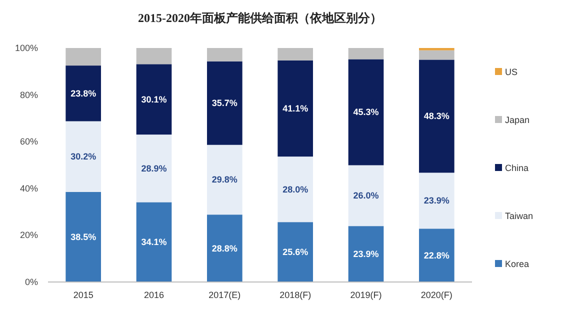 This screenshot has width=574, height=322. Describe the element at coordinates (29, 235) in the screenshot. I see `y-tick-label: 20%` at that location.